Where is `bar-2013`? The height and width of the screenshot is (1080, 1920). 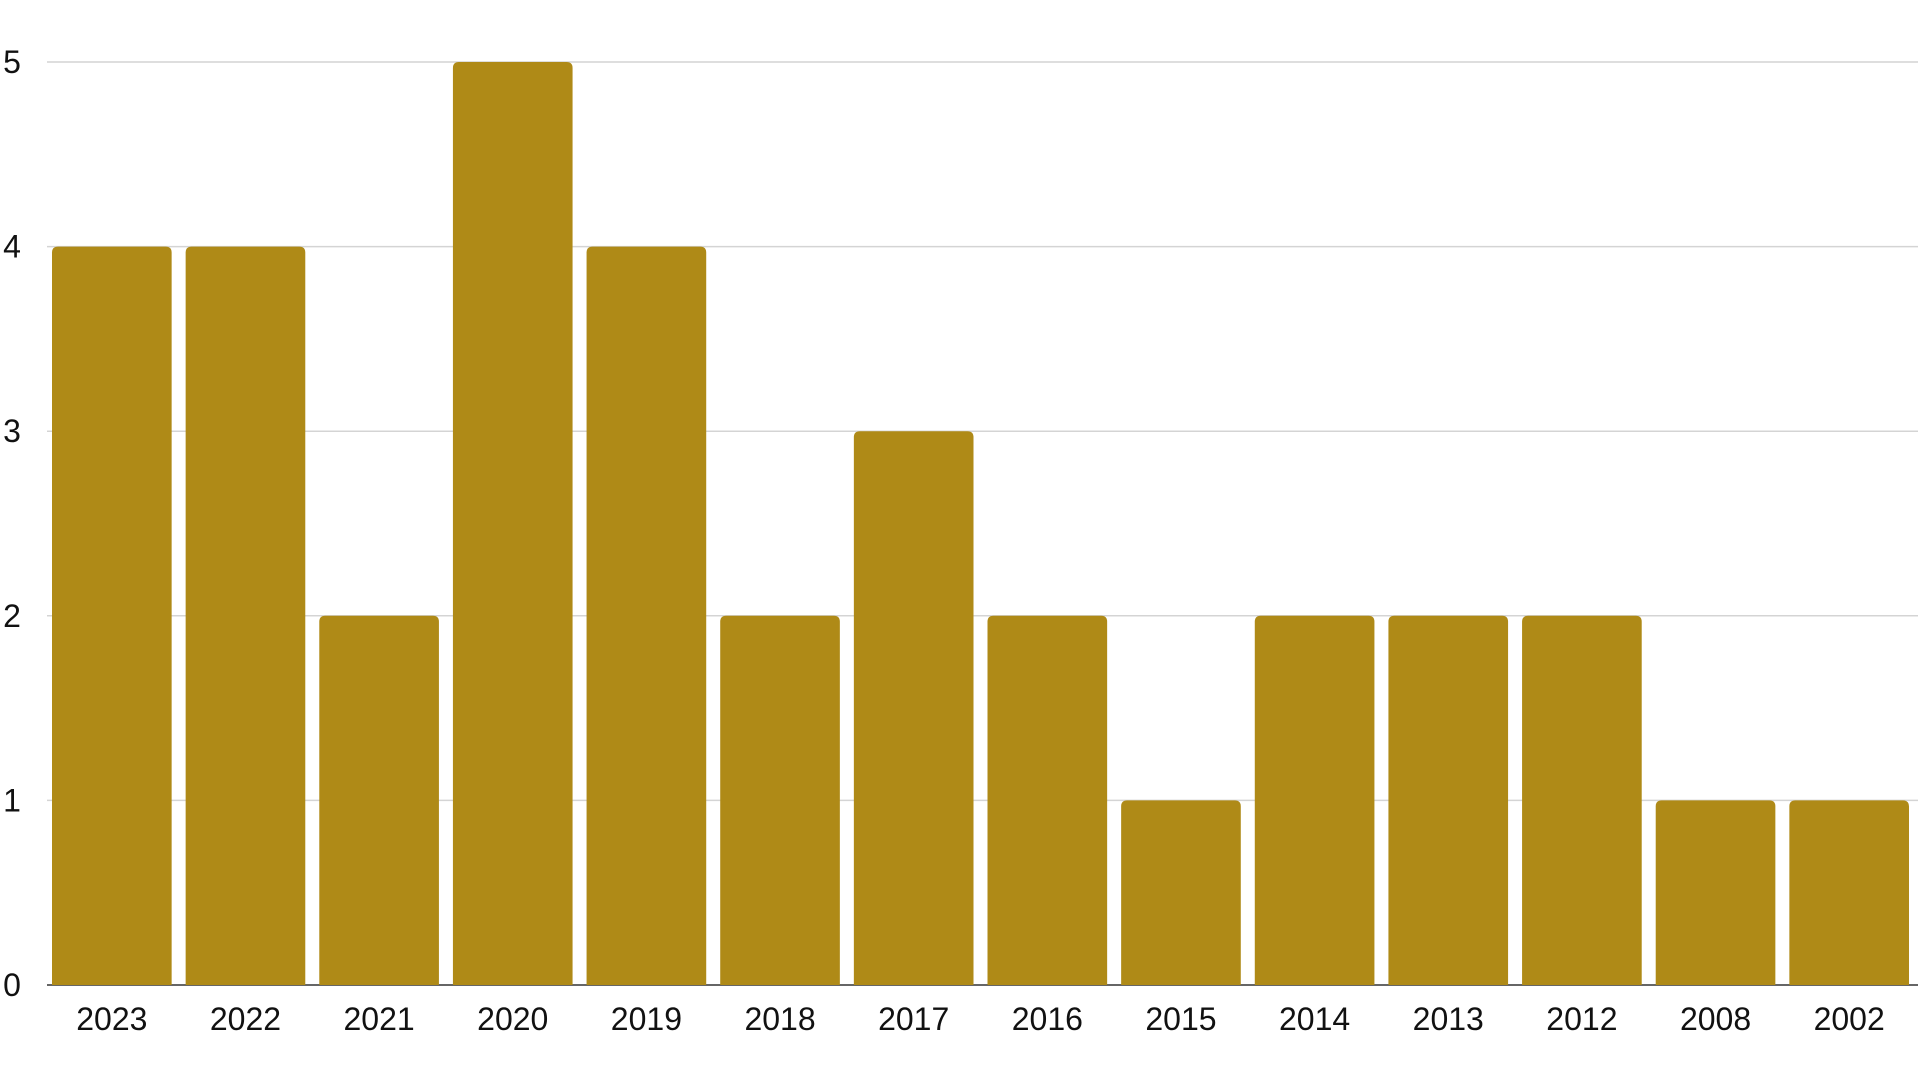
bar-2013 is located at coordinates (1448, 800).